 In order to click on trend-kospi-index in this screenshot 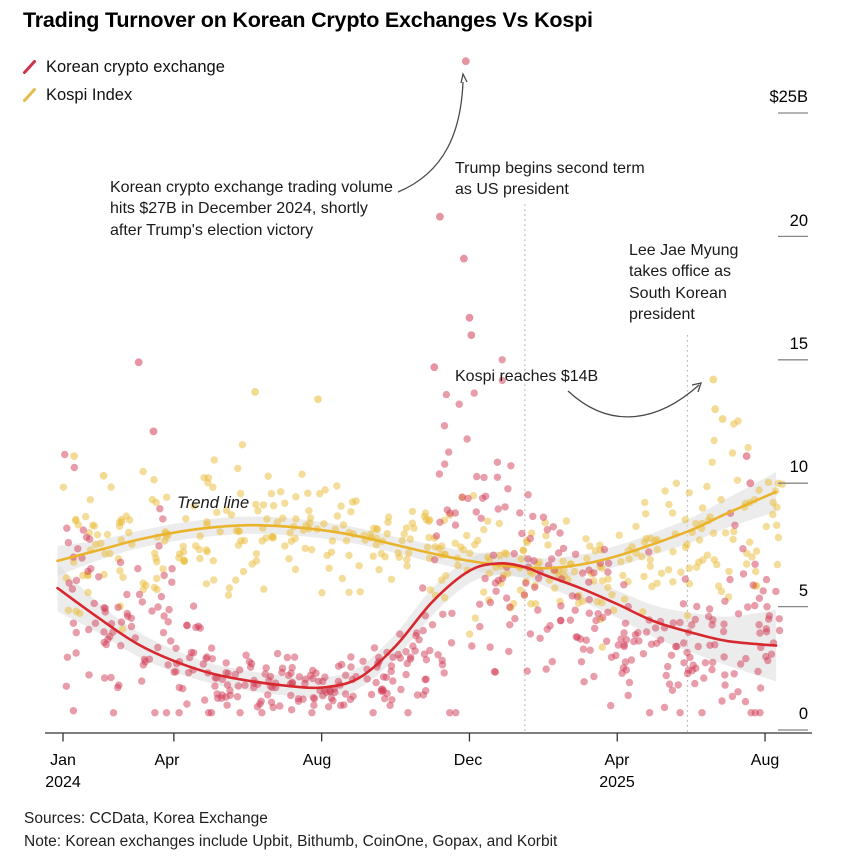, I will do `click(417, 530)`.